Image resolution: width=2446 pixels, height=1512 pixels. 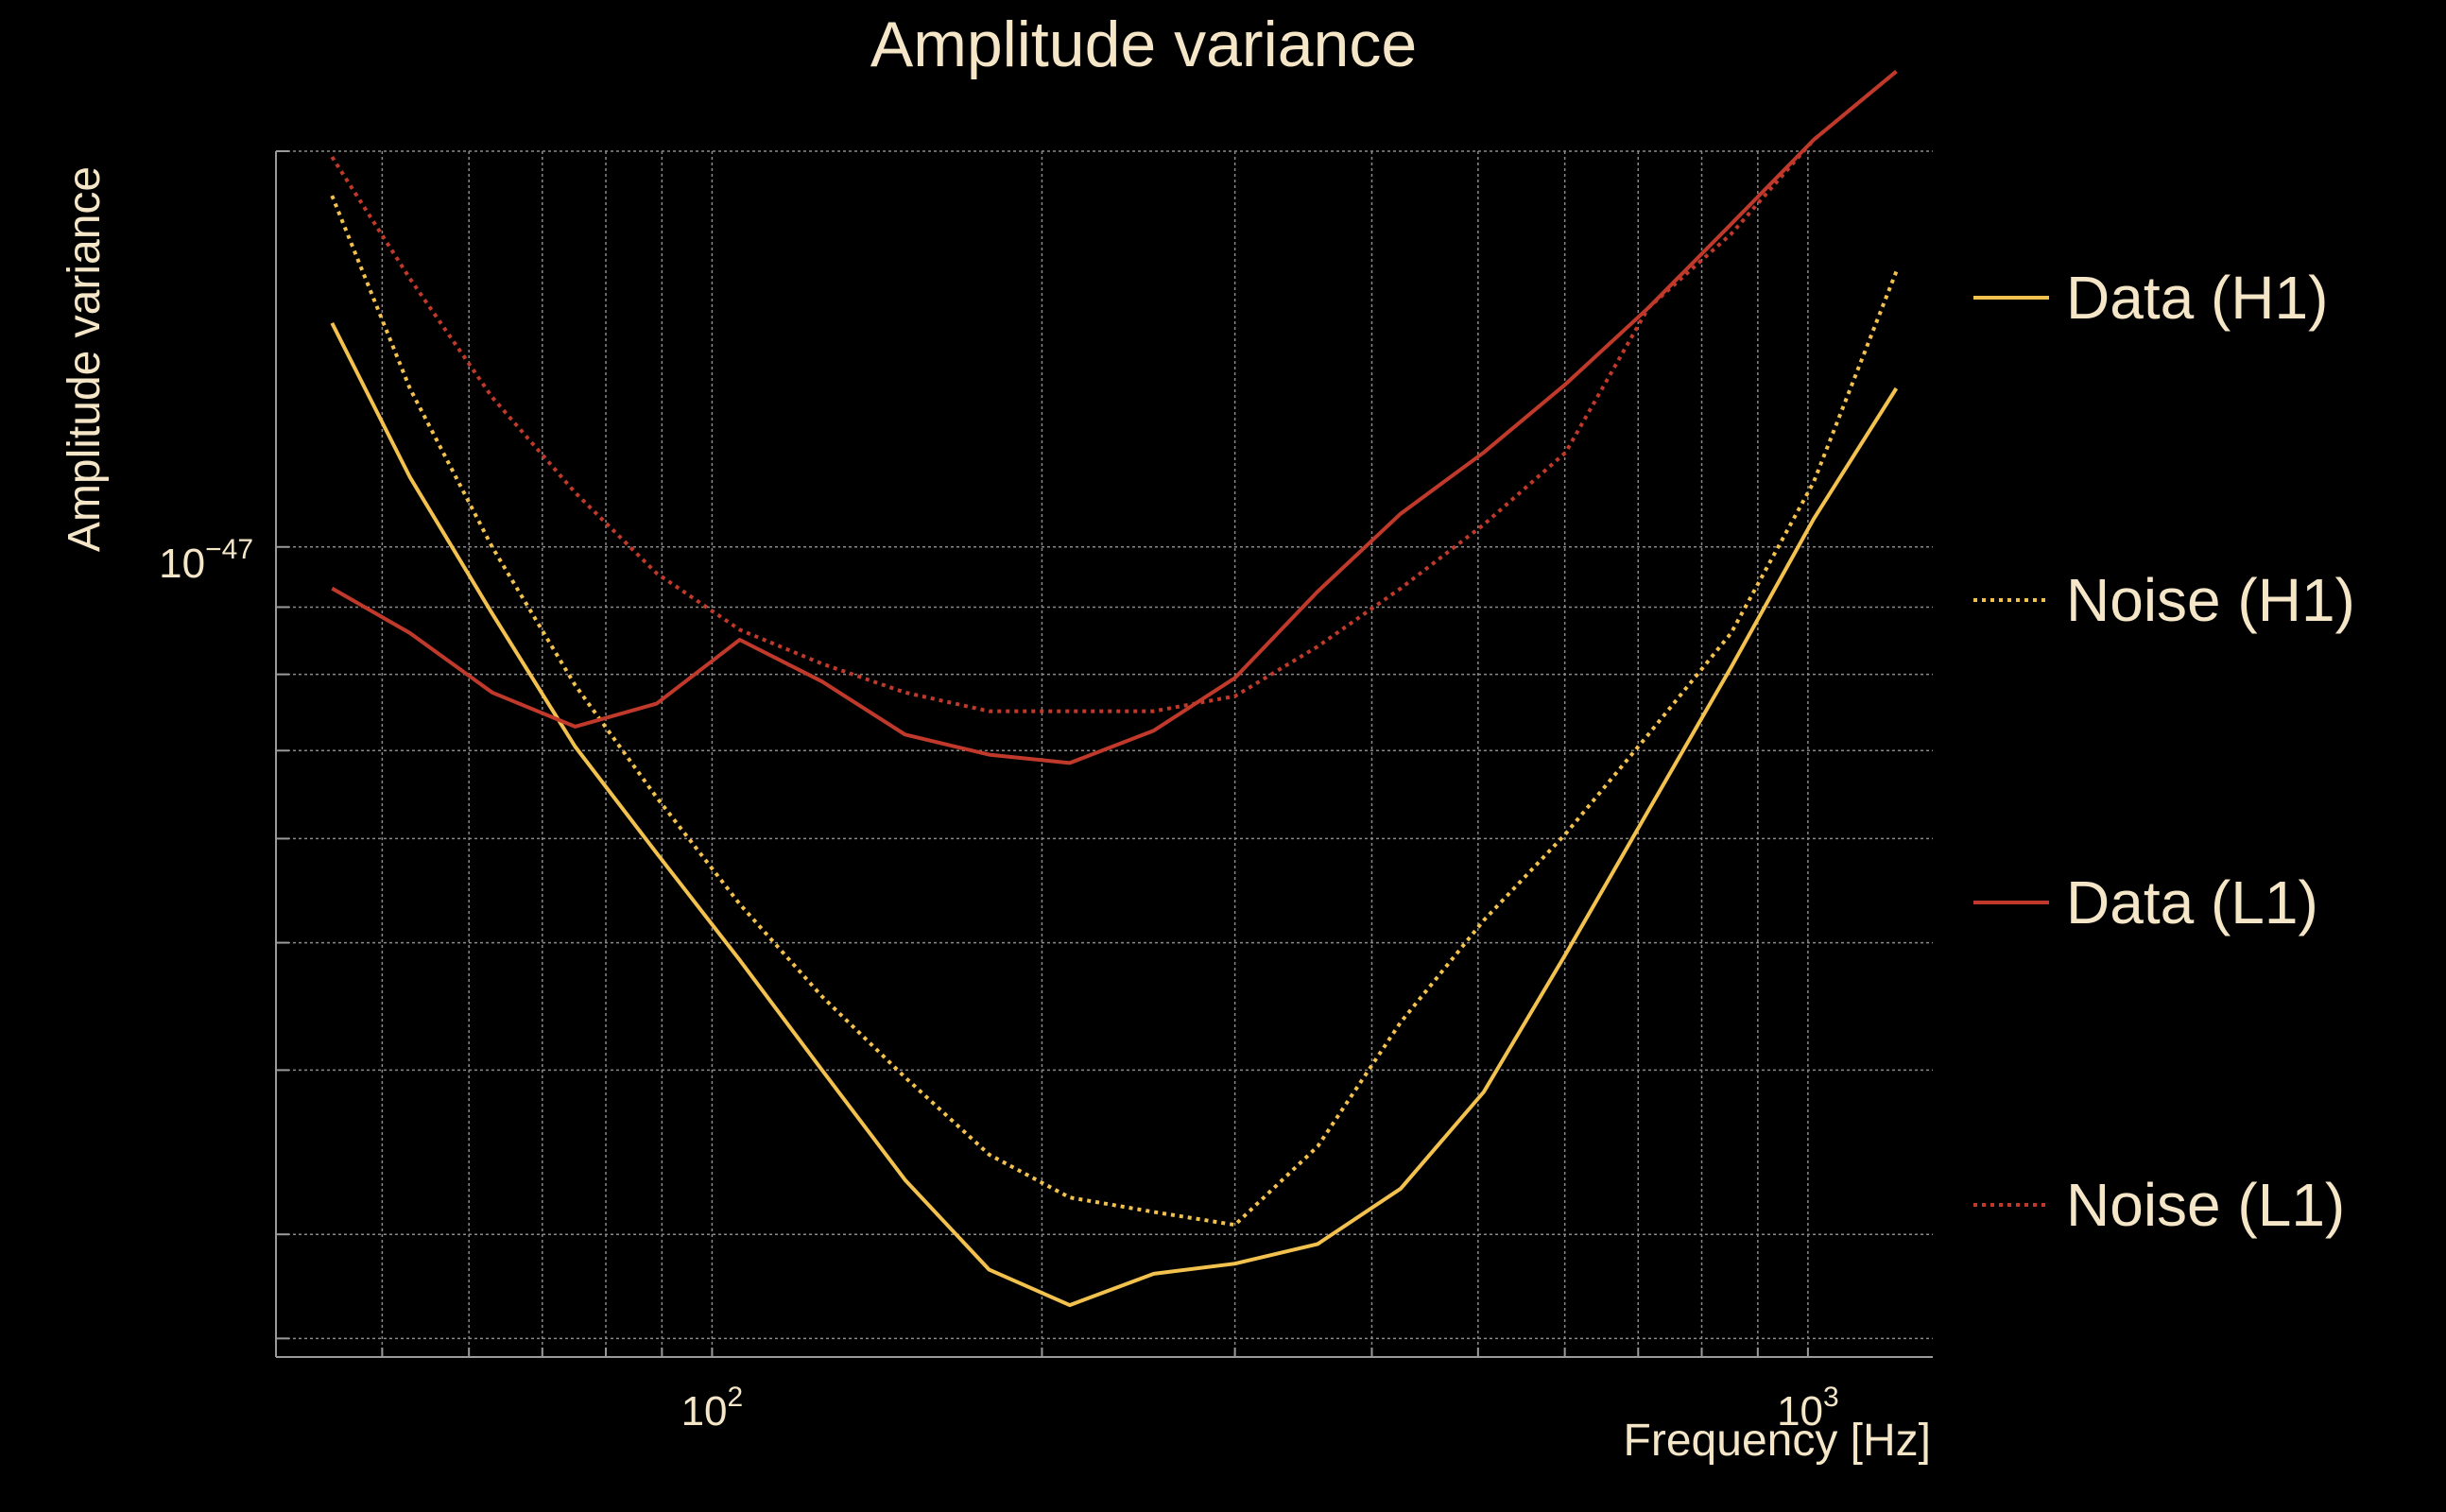 I want to click on y-tick-label: 10−47, so click(x=206, y=560).